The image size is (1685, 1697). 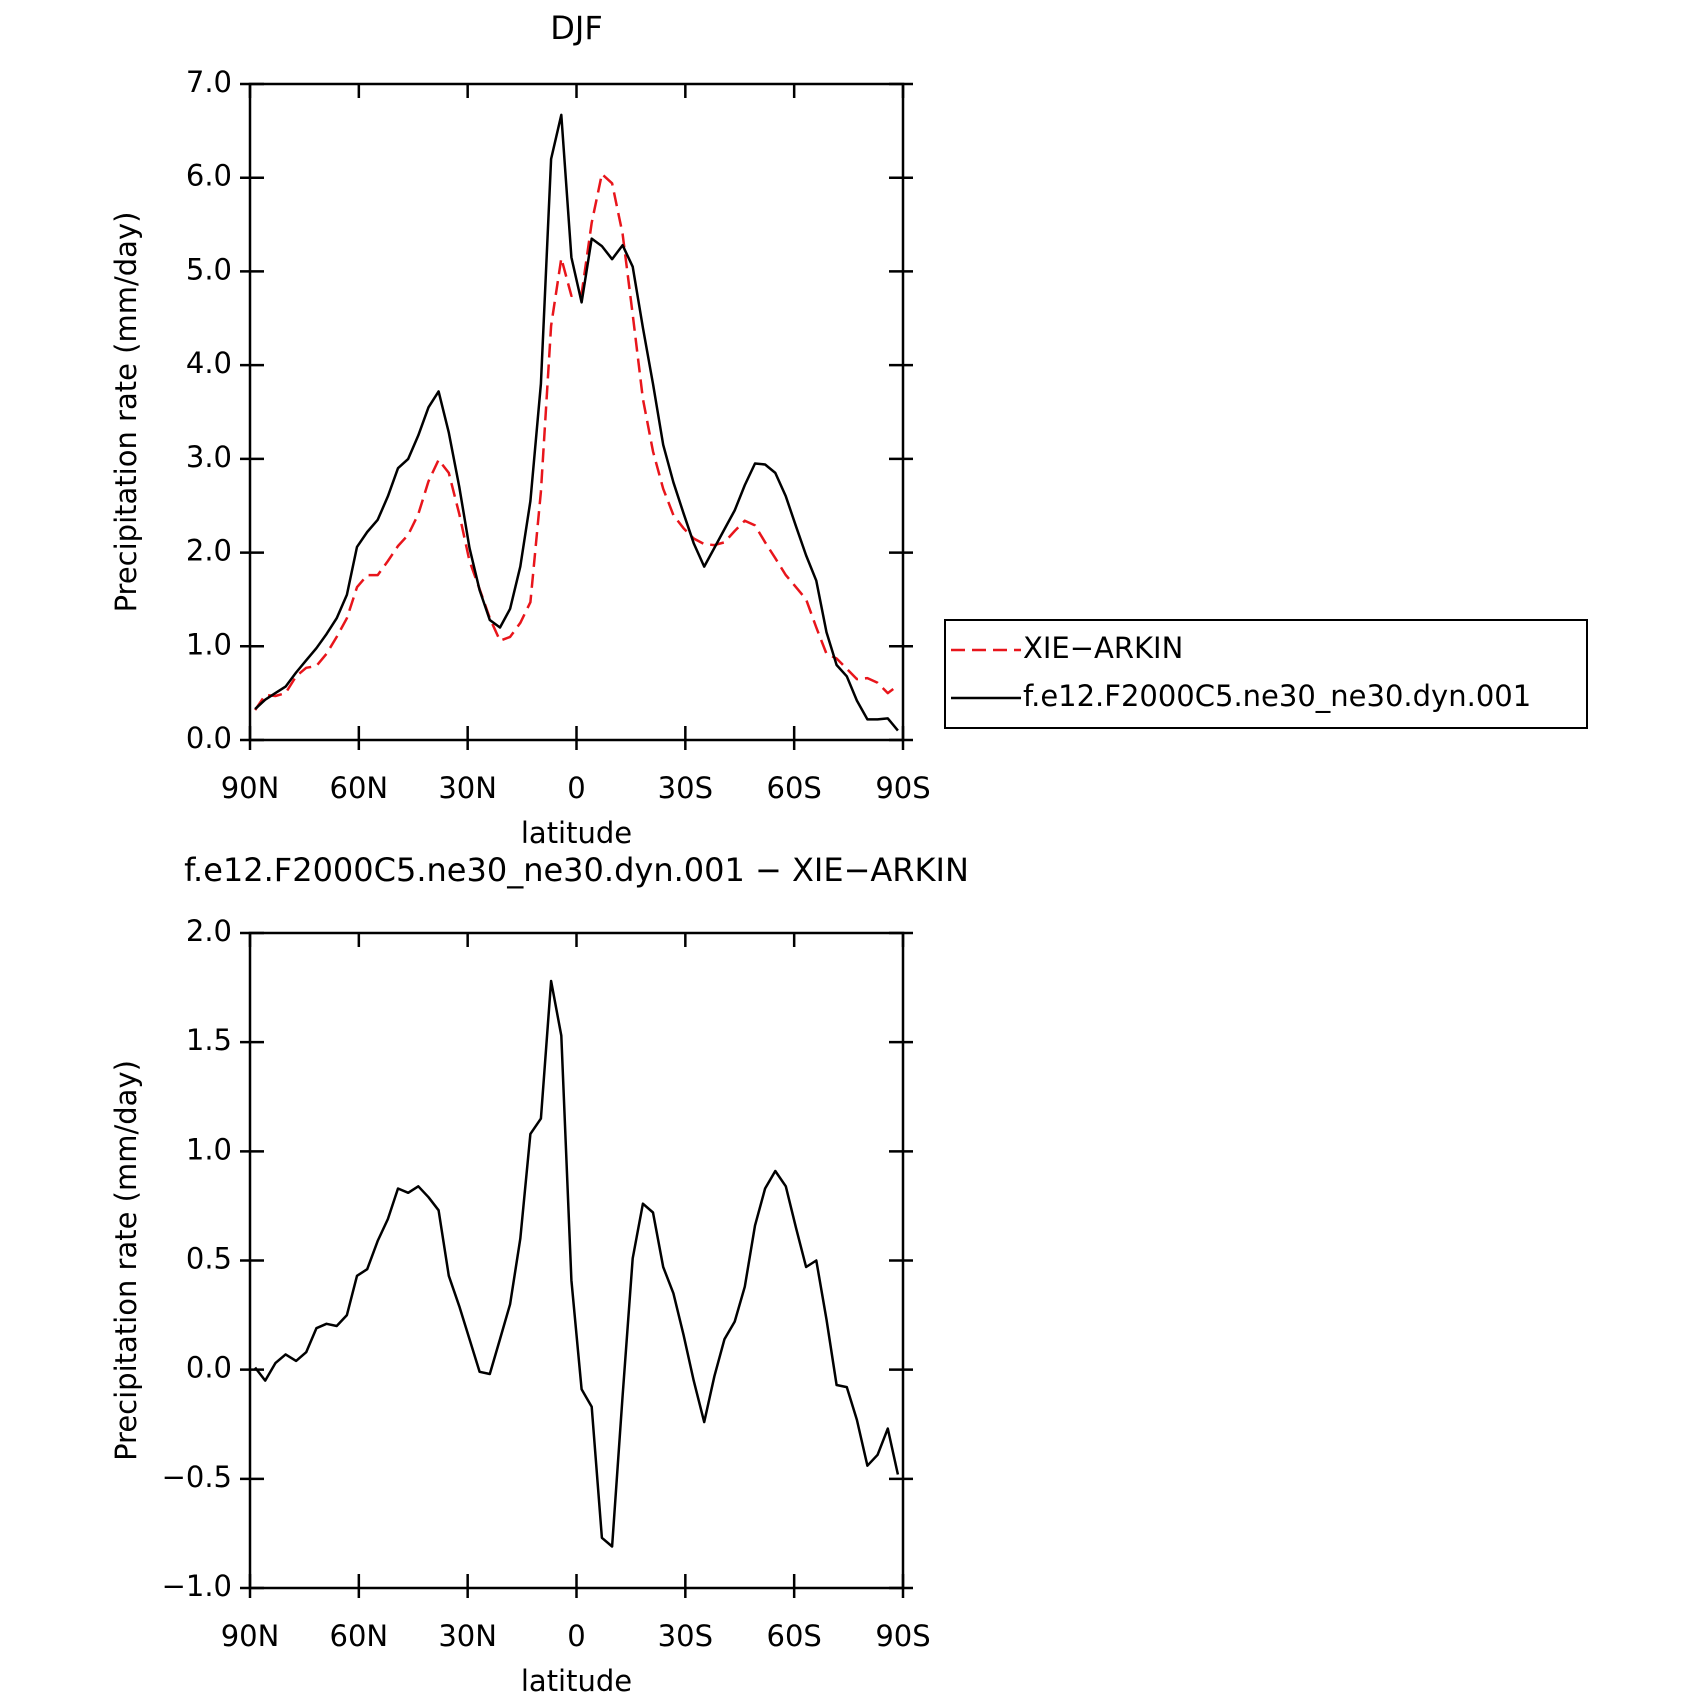 What do you see at coordinates (197, 1586) in the screenshot?
I see `y-tick-label: −1.0` at bounding box center [197, 1586].